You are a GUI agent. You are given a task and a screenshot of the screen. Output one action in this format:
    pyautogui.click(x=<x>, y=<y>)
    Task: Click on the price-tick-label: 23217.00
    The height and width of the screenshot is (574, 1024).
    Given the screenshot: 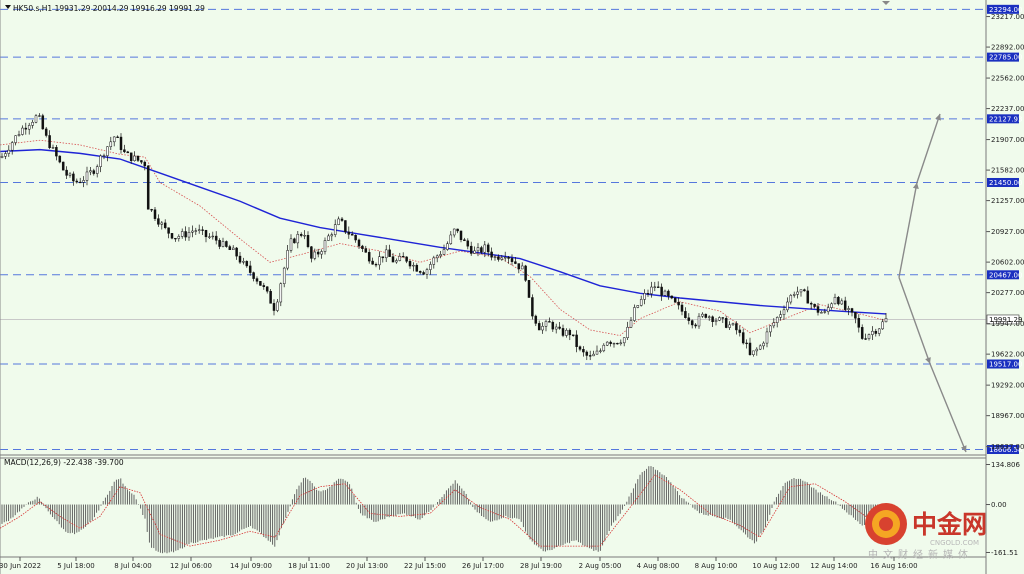 What is the action you would take?
    pyautogui.click(x=1007, y=17)
    